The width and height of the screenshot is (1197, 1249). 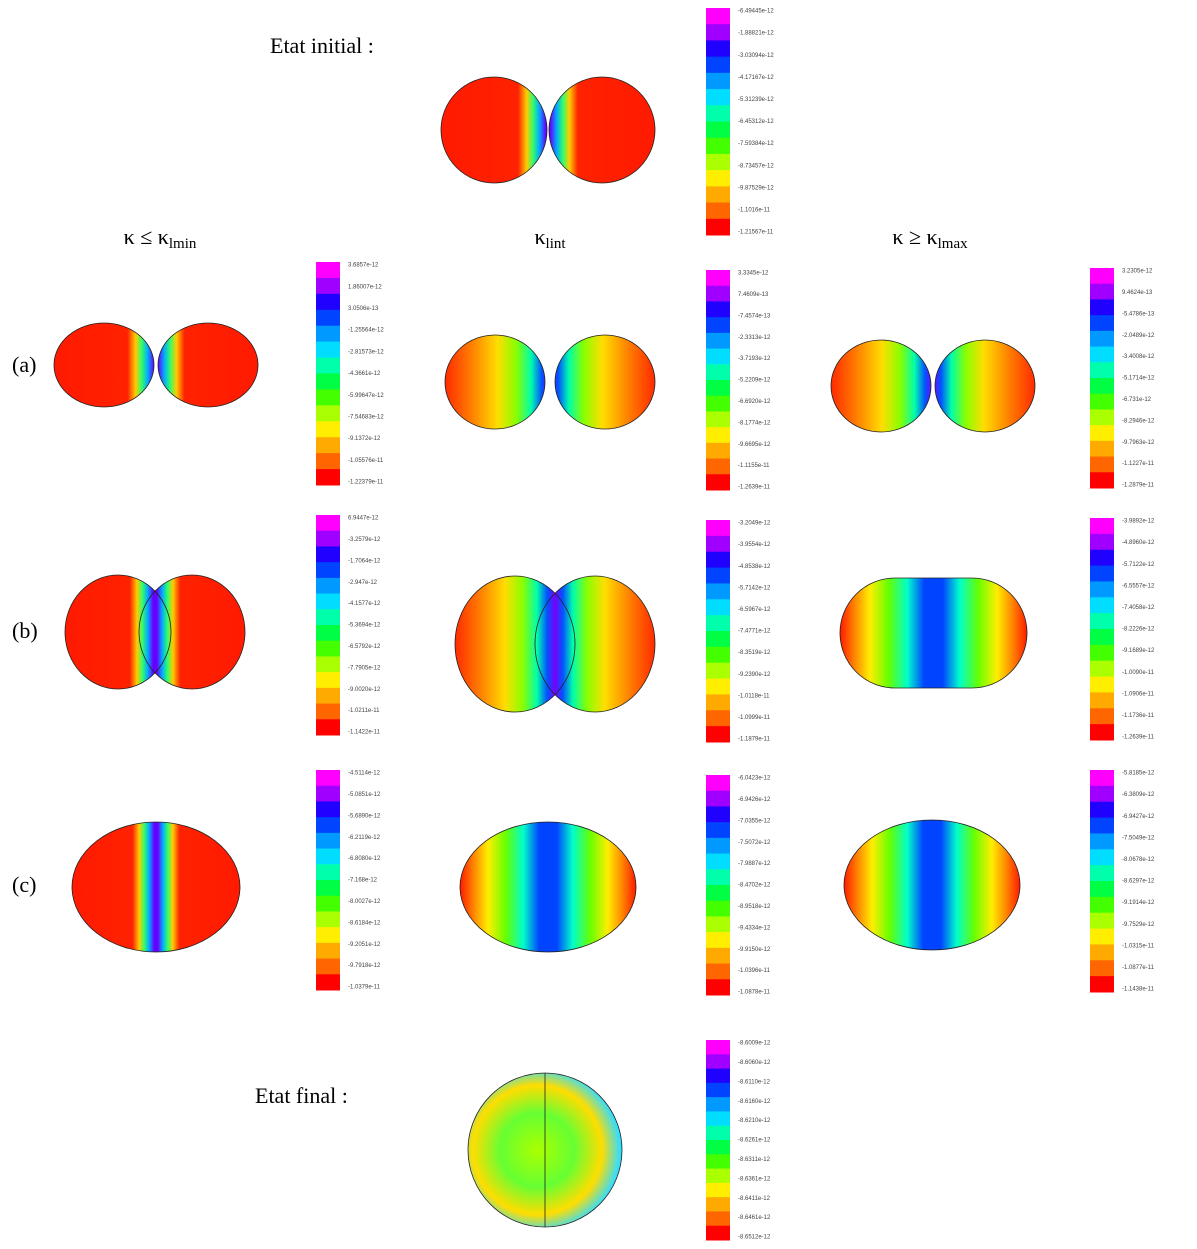 What do you see at coordinates (754, 381) in the screenshot?
I see `colorbar-label: -5.2209e-12` at bounding box center [754, 381].